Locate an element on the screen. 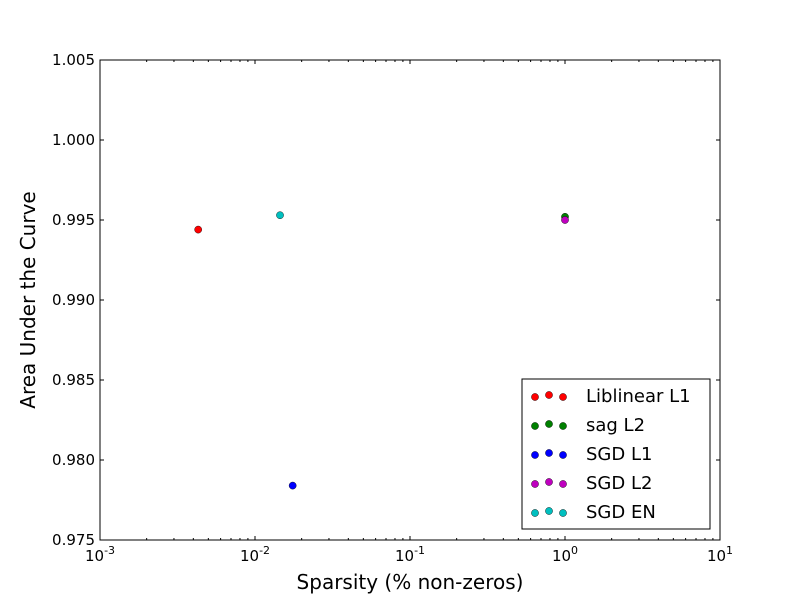 The image size is (800, 600). legend: Liblinear L1 sag L2 SGD L1 SGD L2 SGD EN is located at coordinates (616, 454).